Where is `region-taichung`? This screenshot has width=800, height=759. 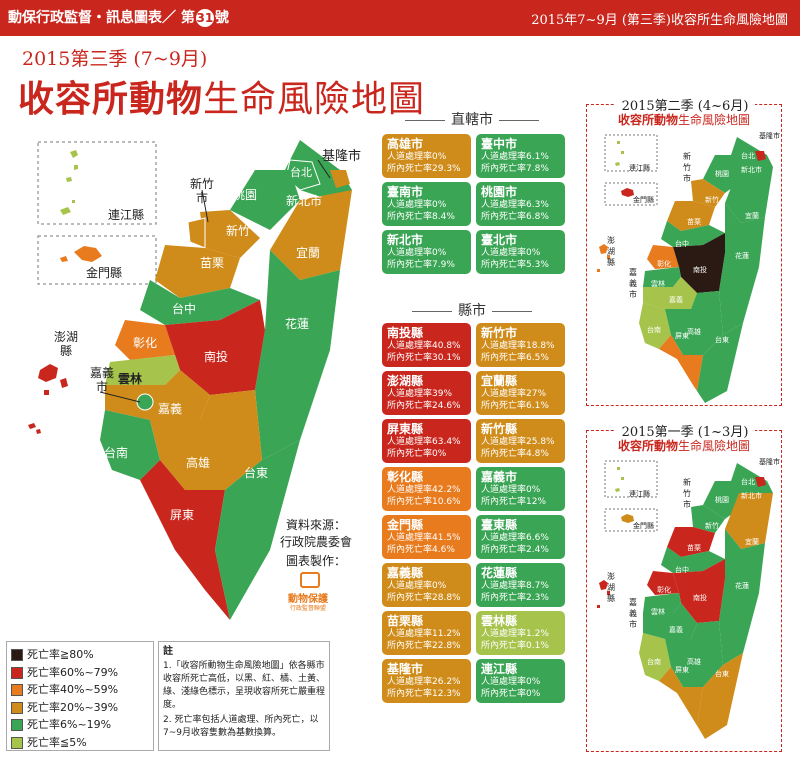
region-taichung is located at coordinates (200, 302).